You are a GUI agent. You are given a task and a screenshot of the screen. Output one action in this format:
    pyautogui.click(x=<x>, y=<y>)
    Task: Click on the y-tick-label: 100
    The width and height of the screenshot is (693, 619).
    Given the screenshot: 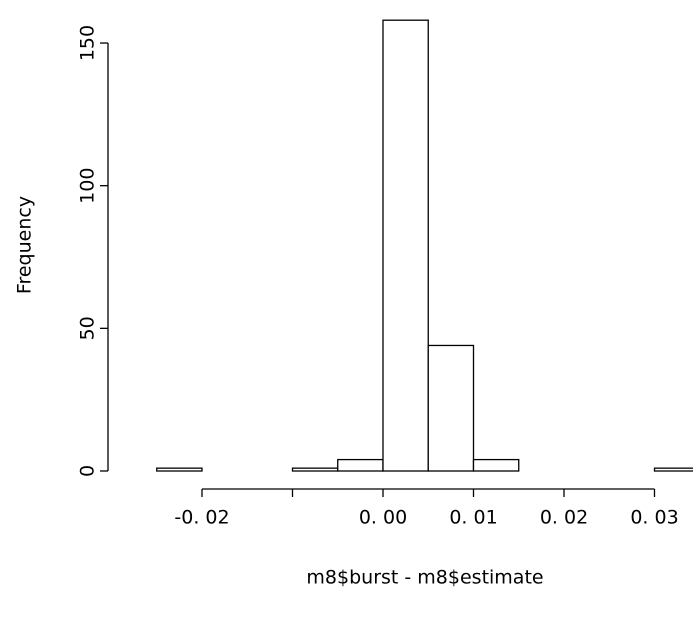 What is the action you would take?
    pyautogui.click(x=88, y=186)
    